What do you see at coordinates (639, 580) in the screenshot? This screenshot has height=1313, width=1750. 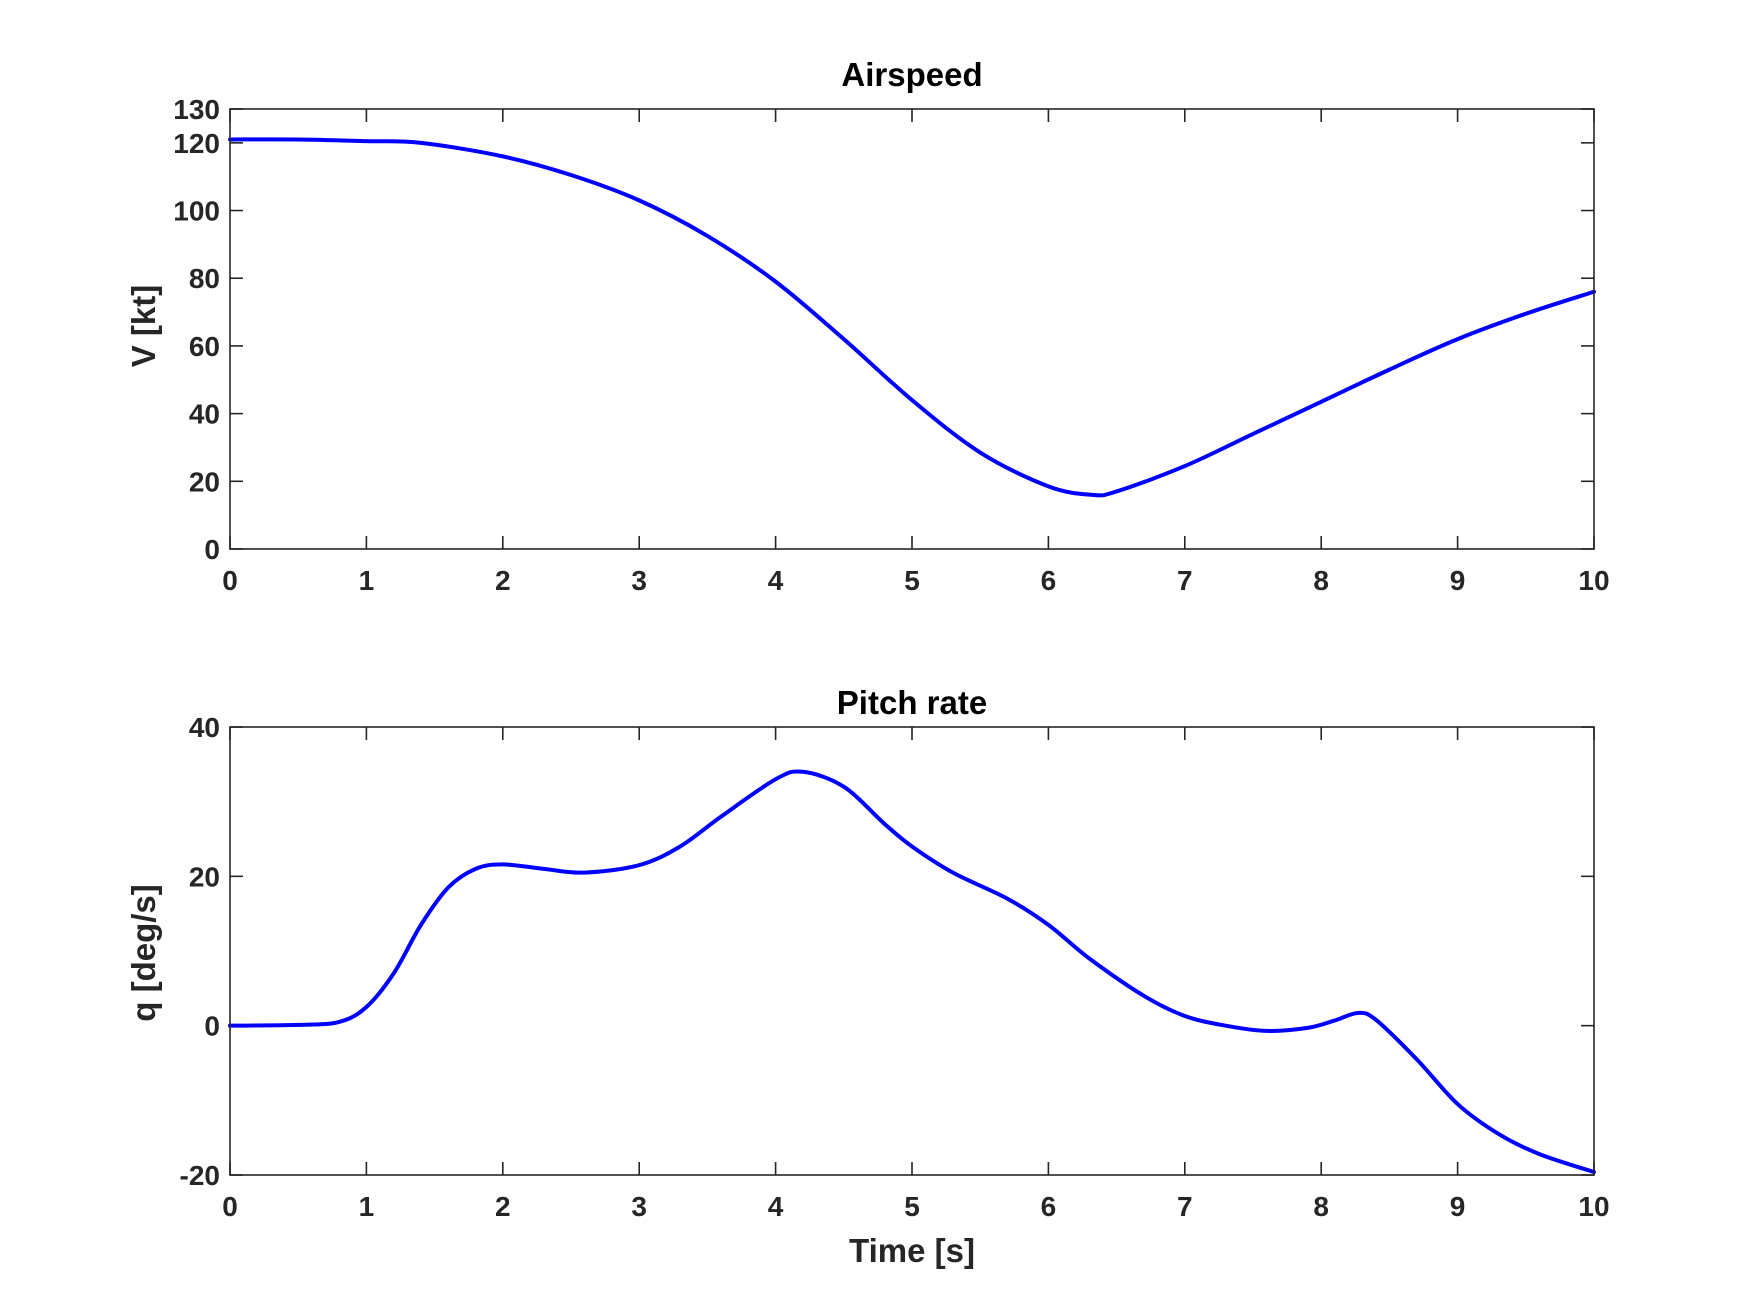 I see `airspeed-xtick-label: 3` at bounding box center [639, 580].